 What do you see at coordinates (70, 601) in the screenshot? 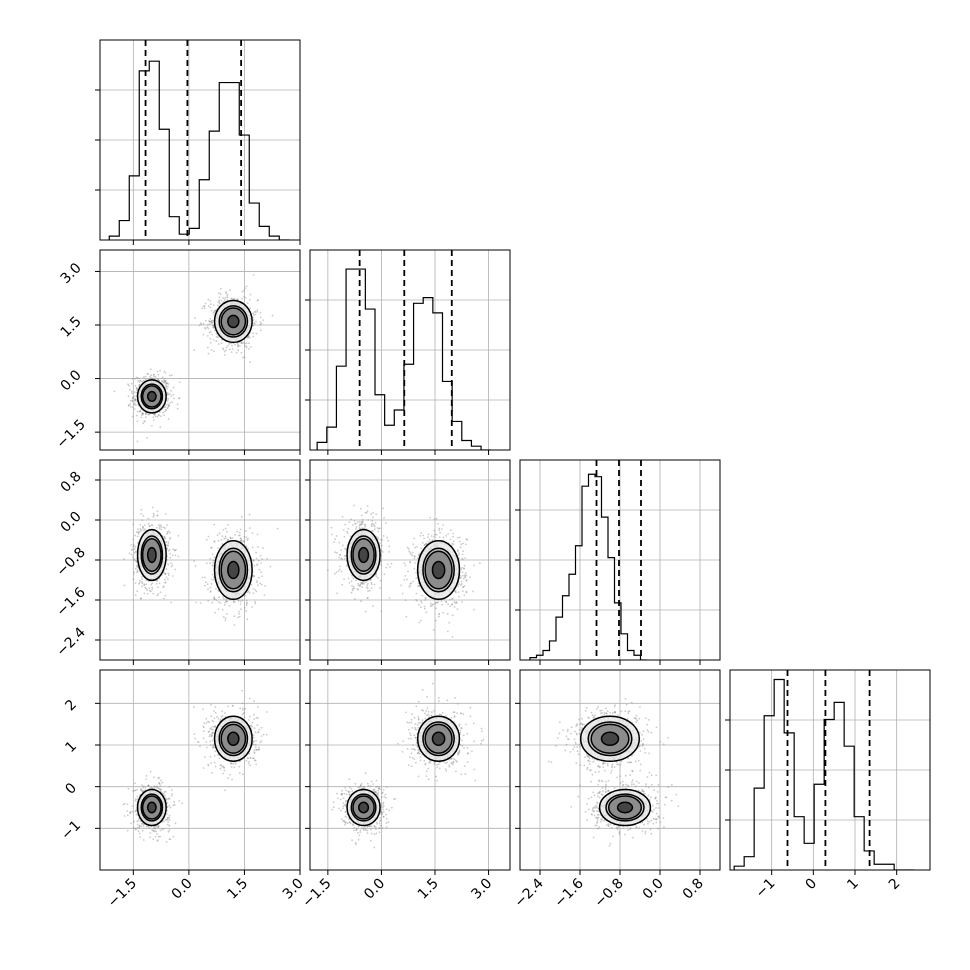
I see `y-tick-label: −1.6` at bounding box center [70, 601].